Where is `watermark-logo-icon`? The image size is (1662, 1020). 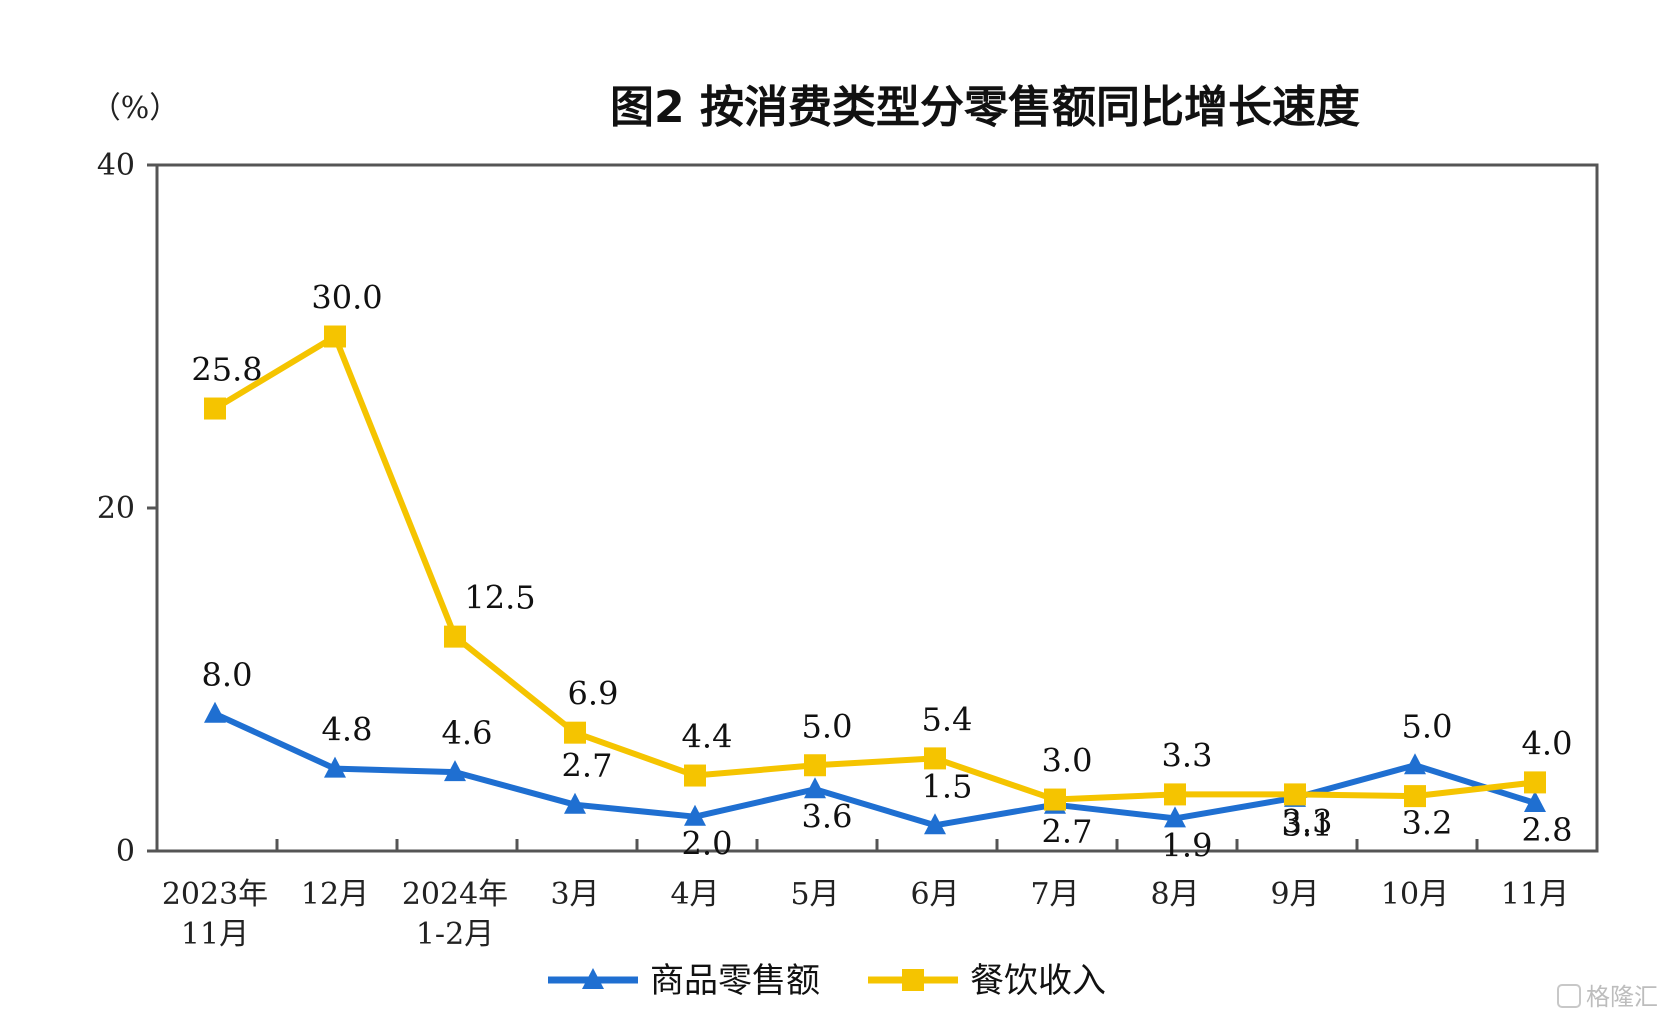
watermark-logo-icon is located at coordinates (1569, 996).